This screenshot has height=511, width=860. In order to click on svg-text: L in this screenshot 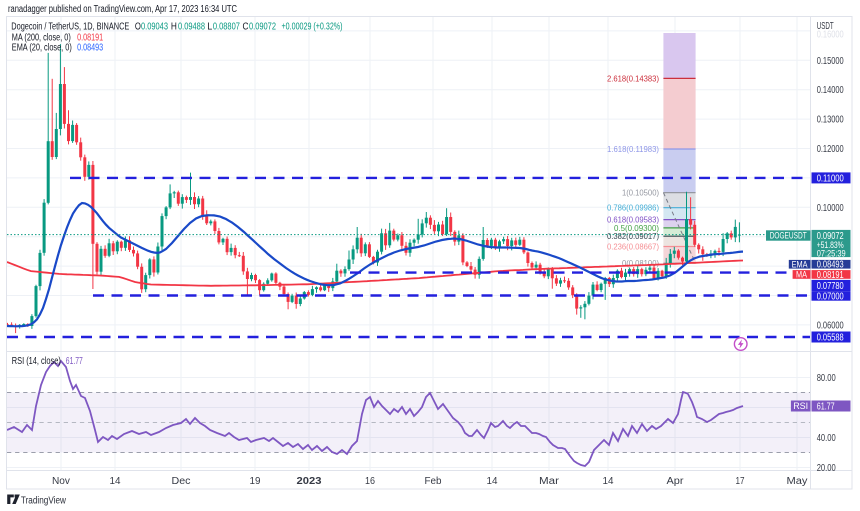, I will do `click(210, 27)`.